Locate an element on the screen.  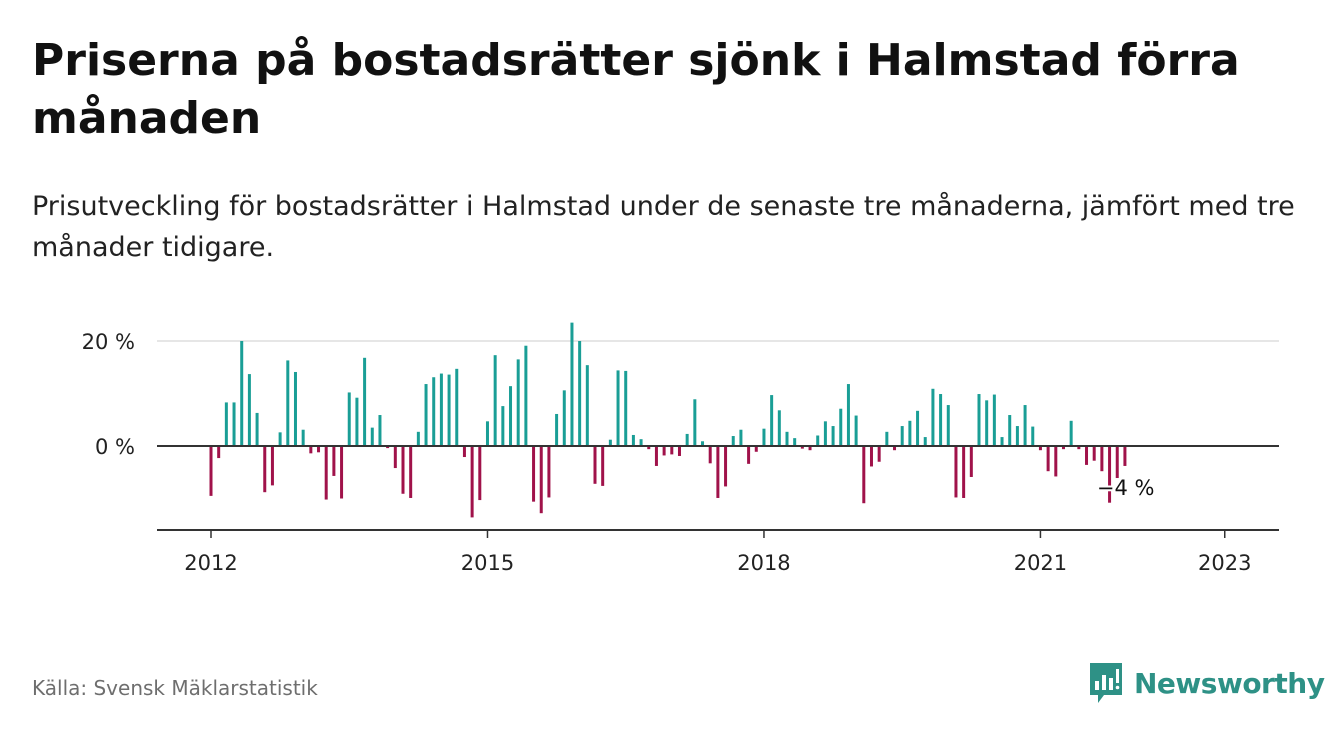
brand-name: Newsworthy is located at coordinates (1229, 683).